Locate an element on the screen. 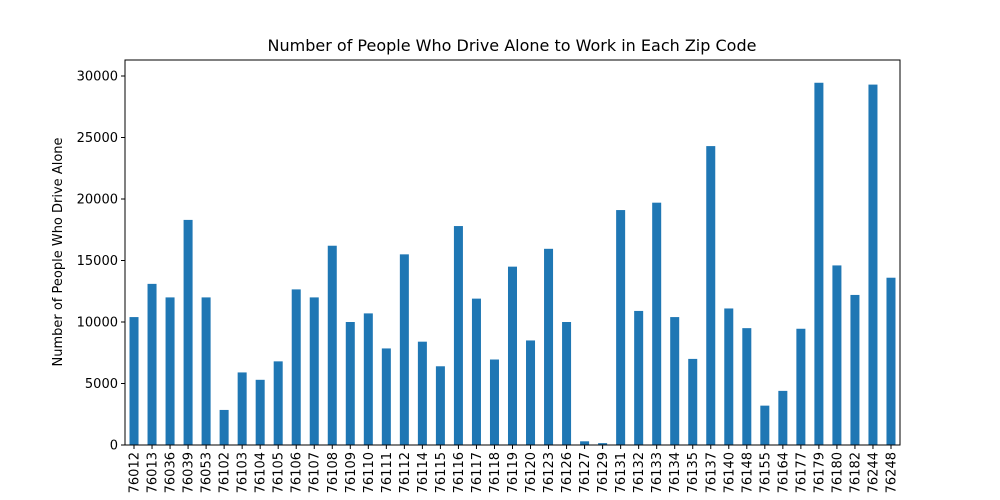 Image resolution: width=1000 pixels, height=500 pixels. x-tick-label: 76105 is located at coordinates (279, 472).